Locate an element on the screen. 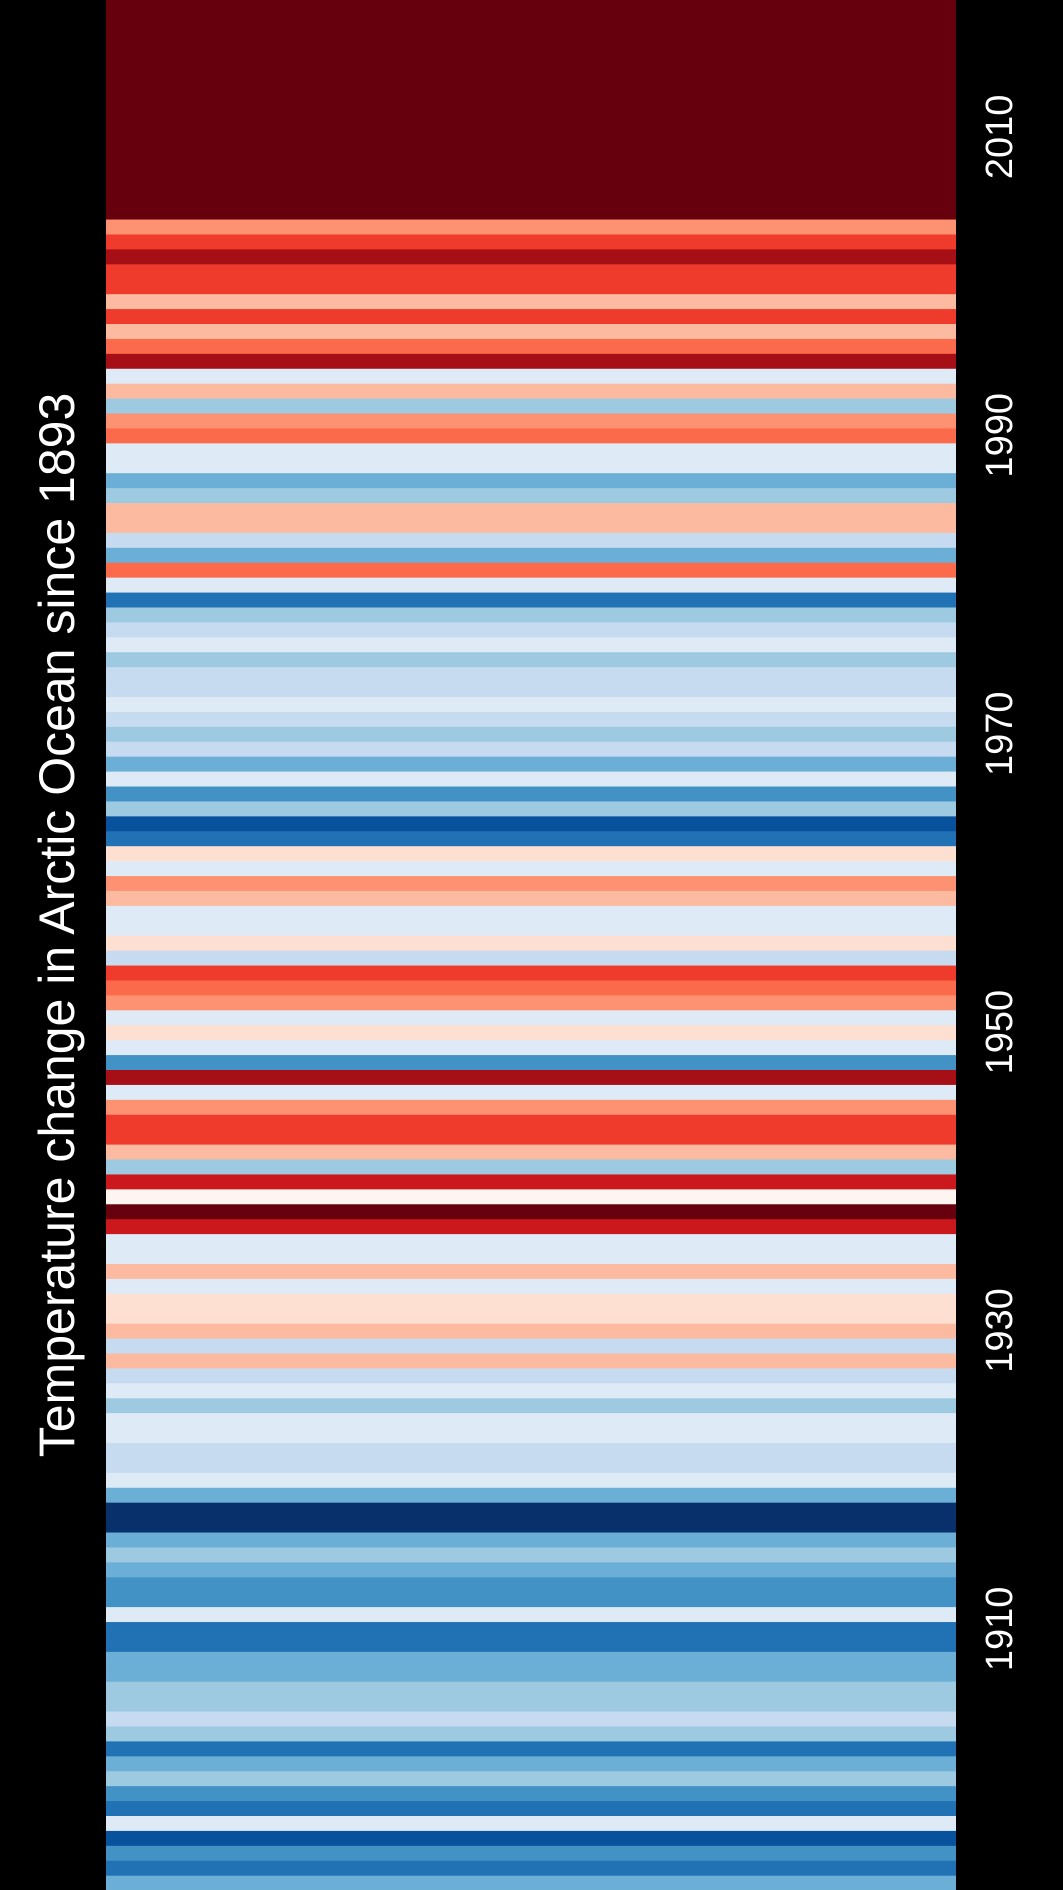  stripe-1966 is located at coordinates (531, 793).